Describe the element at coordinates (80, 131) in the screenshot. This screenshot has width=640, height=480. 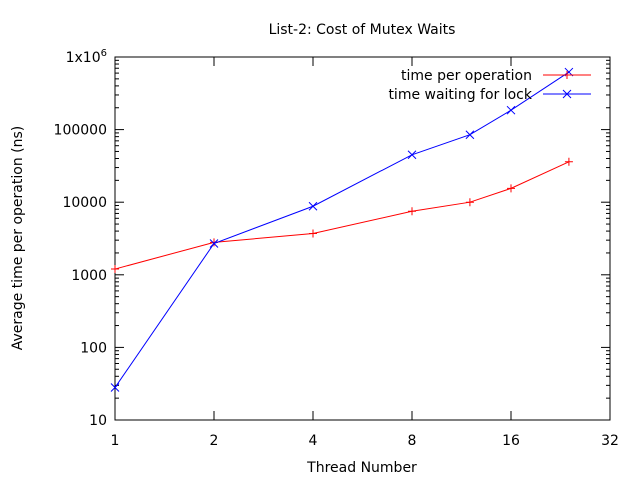
I see `y-tick-label: 100000` at that location.